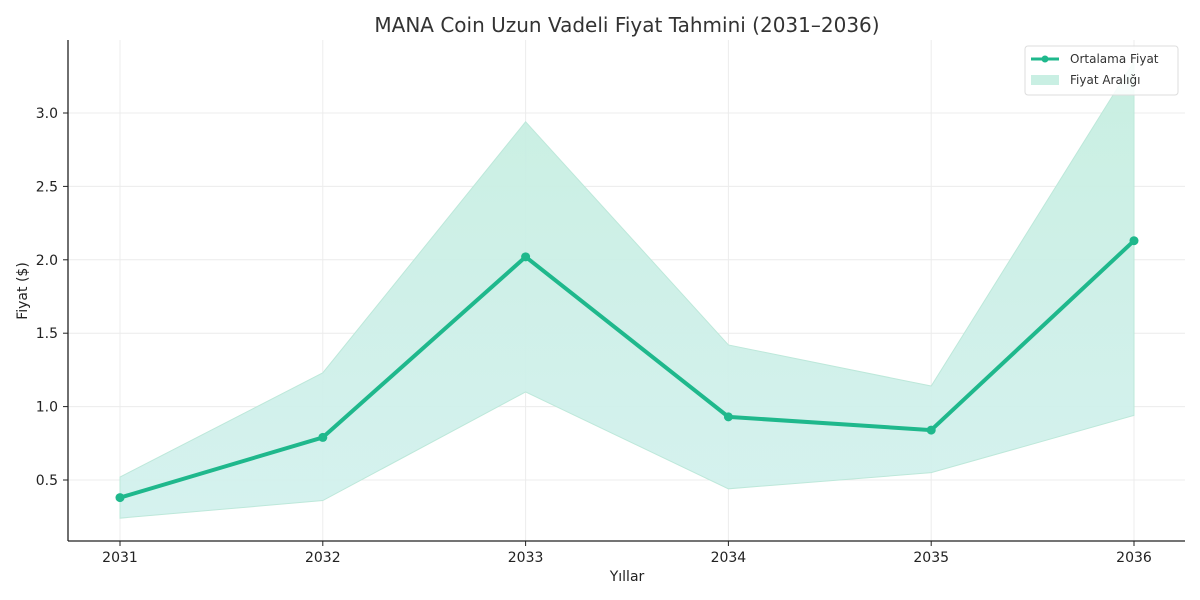  What do you see at coordinates (526, 558) in the screenshot?
I see `x-tick-label: 2033` at bounding box center [526, 558].